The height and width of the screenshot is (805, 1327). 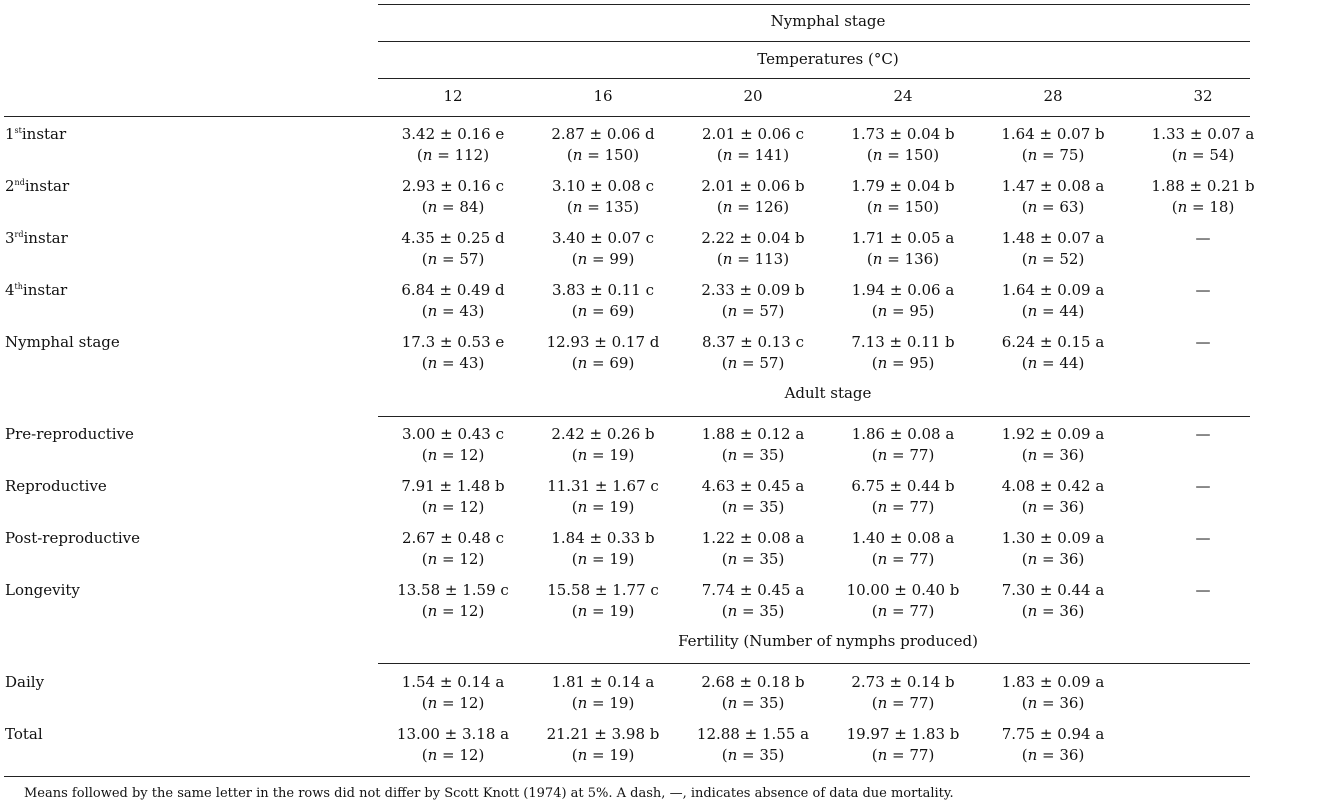 I want to click on temperature-rule, so click(x=814, y=78).